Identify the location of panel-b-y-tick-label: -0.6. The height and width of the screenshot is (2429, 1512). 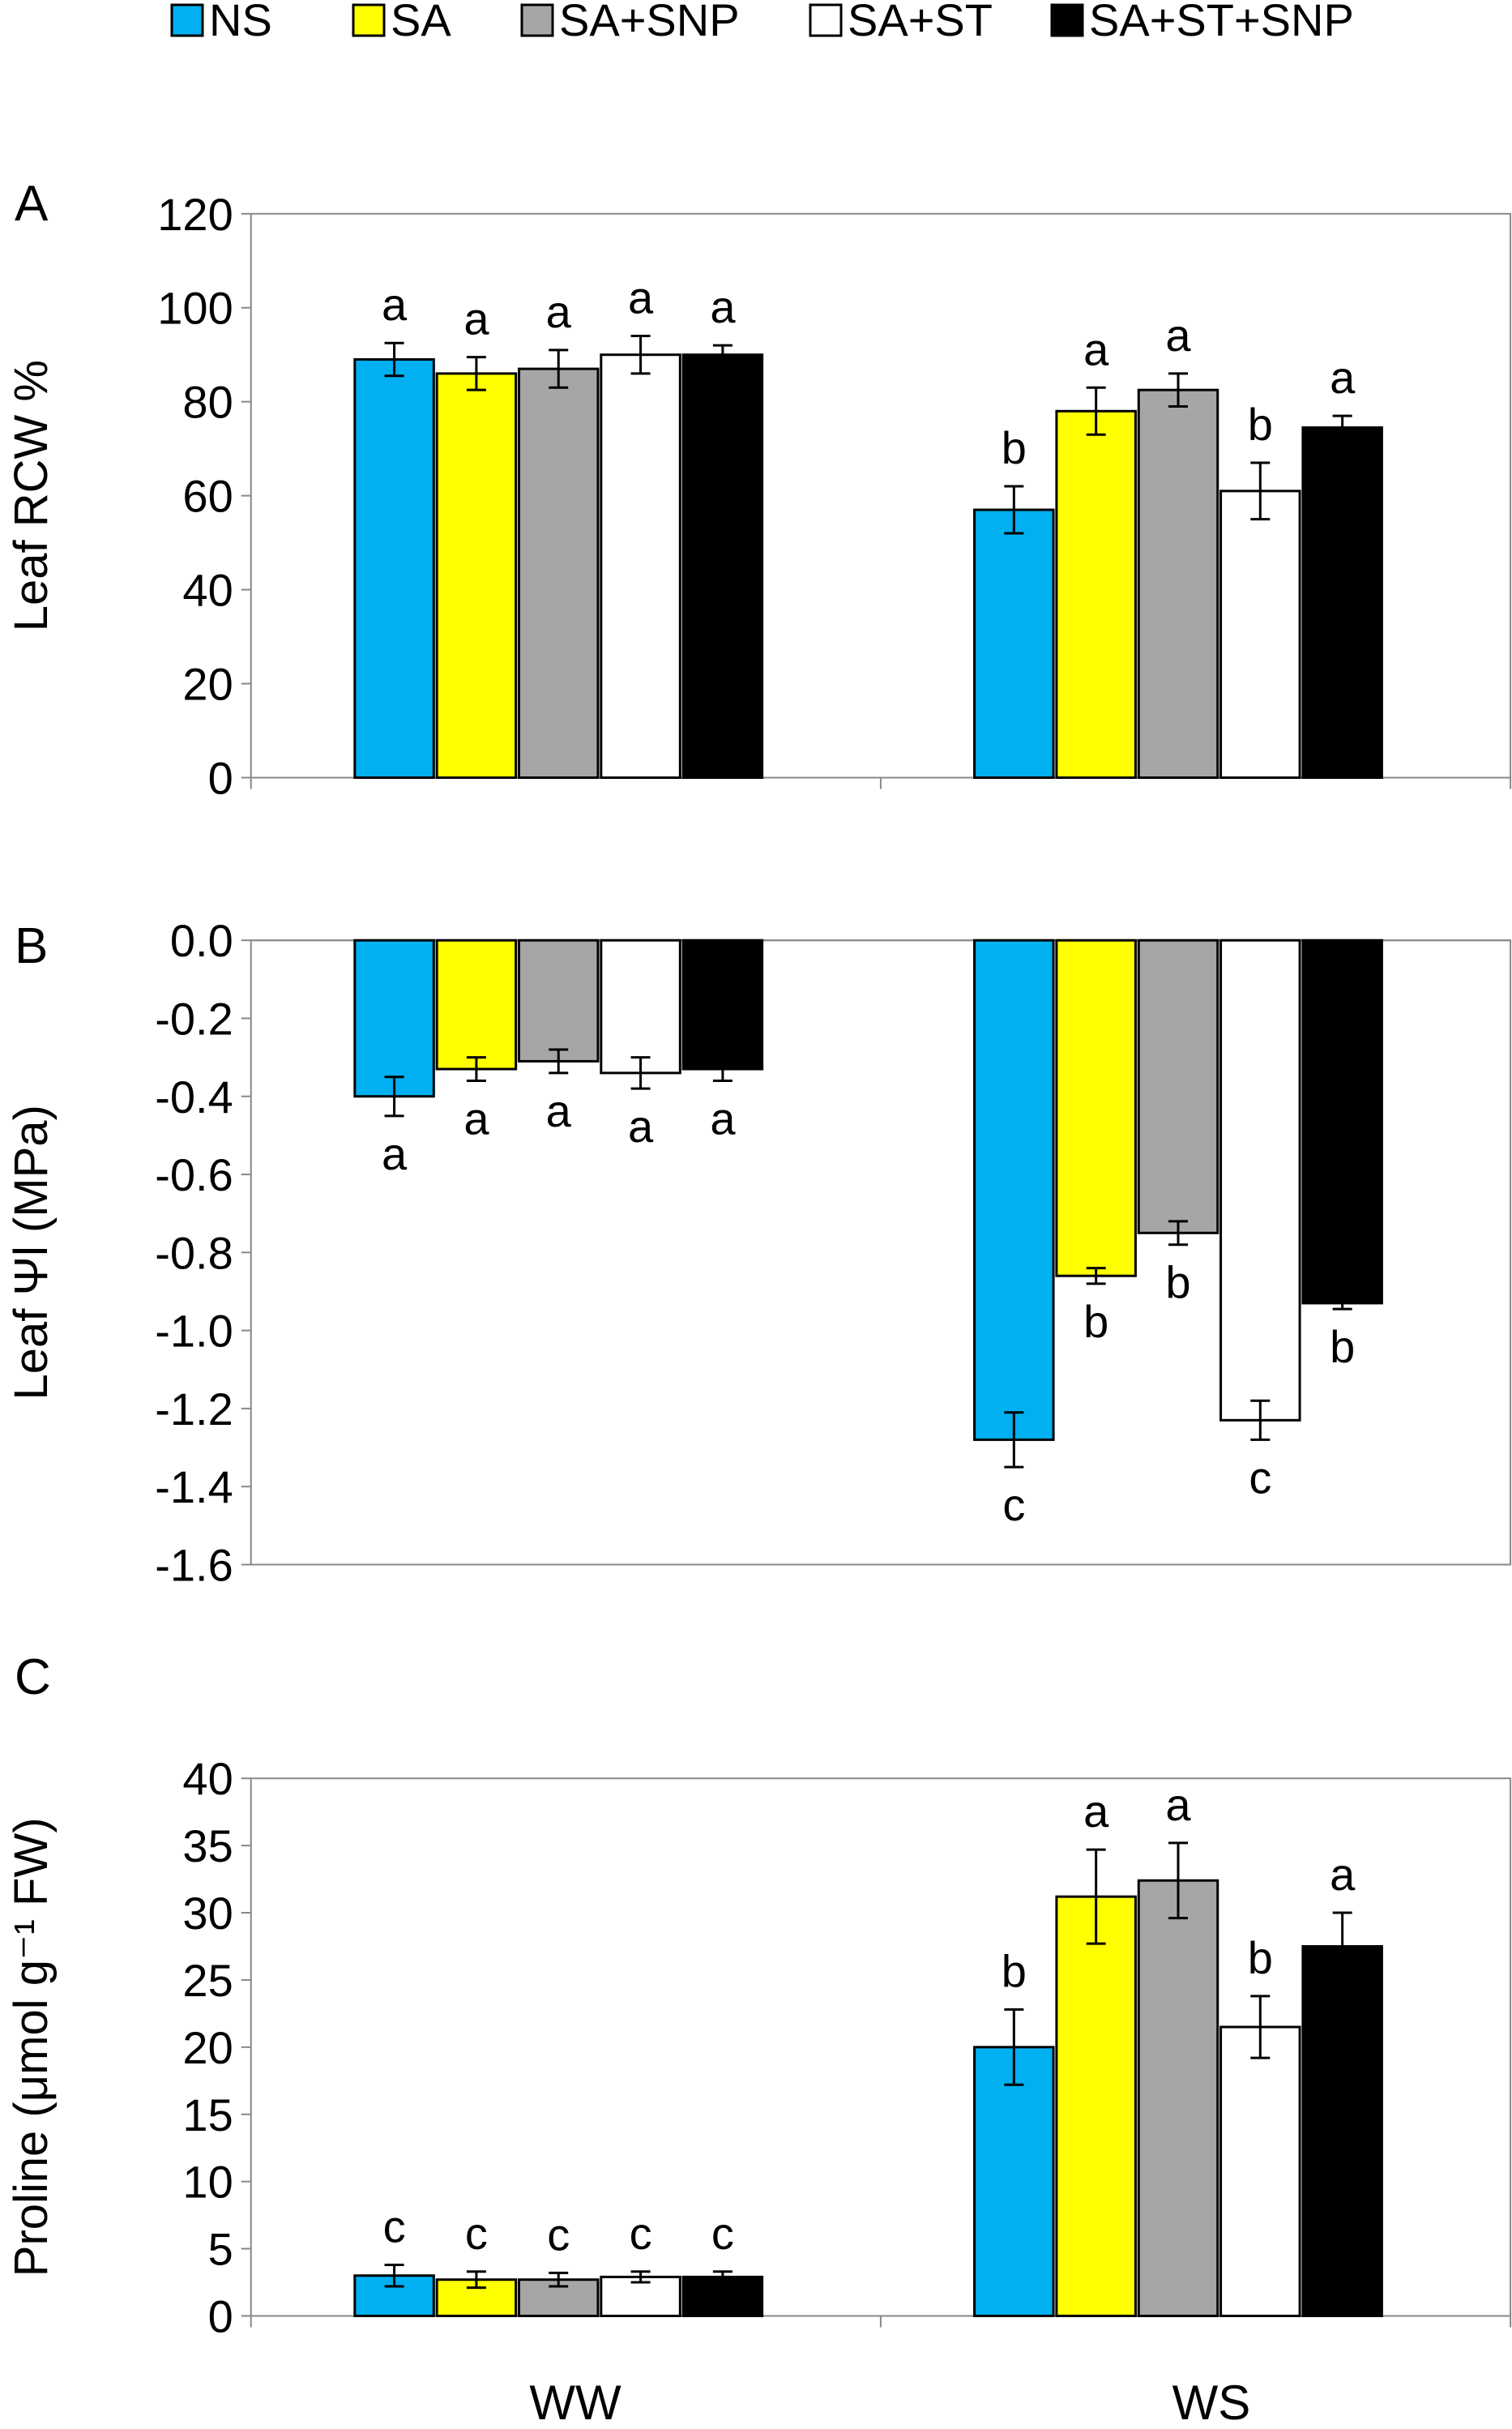
(194, 1174).